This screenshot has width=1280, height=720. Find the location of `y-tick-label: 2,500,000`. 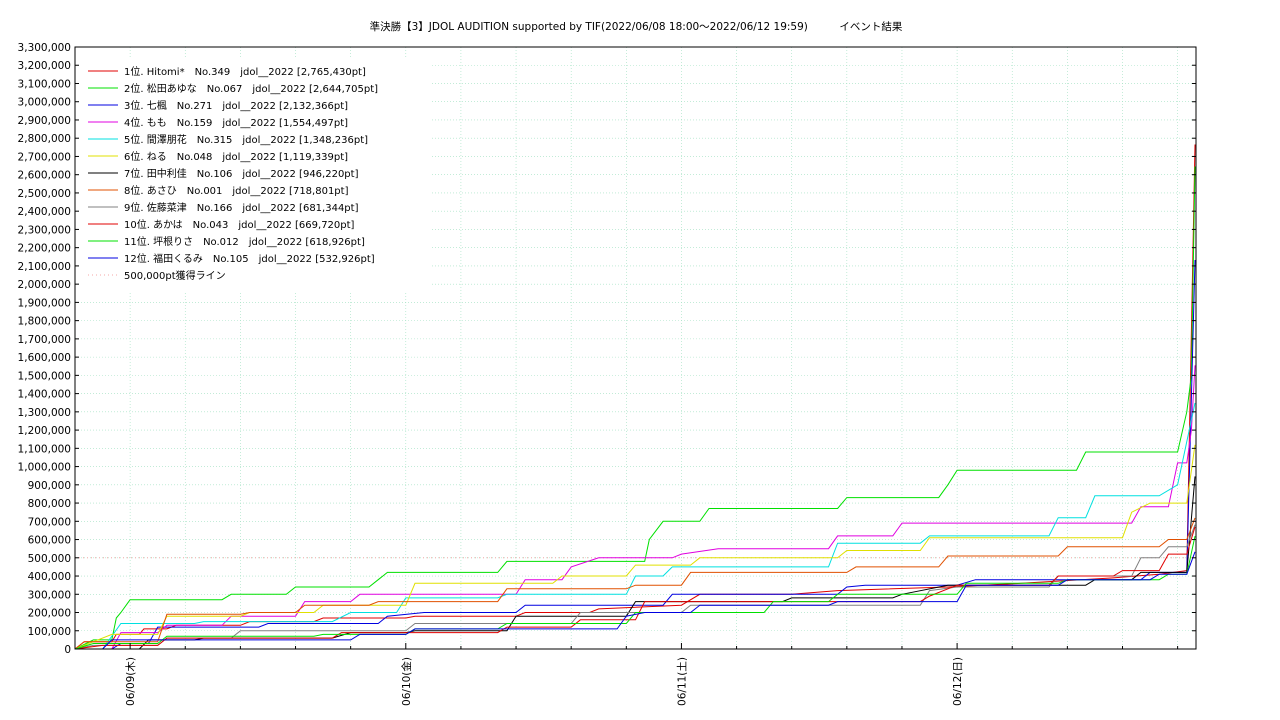

y-tick-label: 2,500,000 is located at coordinates (44, 194).